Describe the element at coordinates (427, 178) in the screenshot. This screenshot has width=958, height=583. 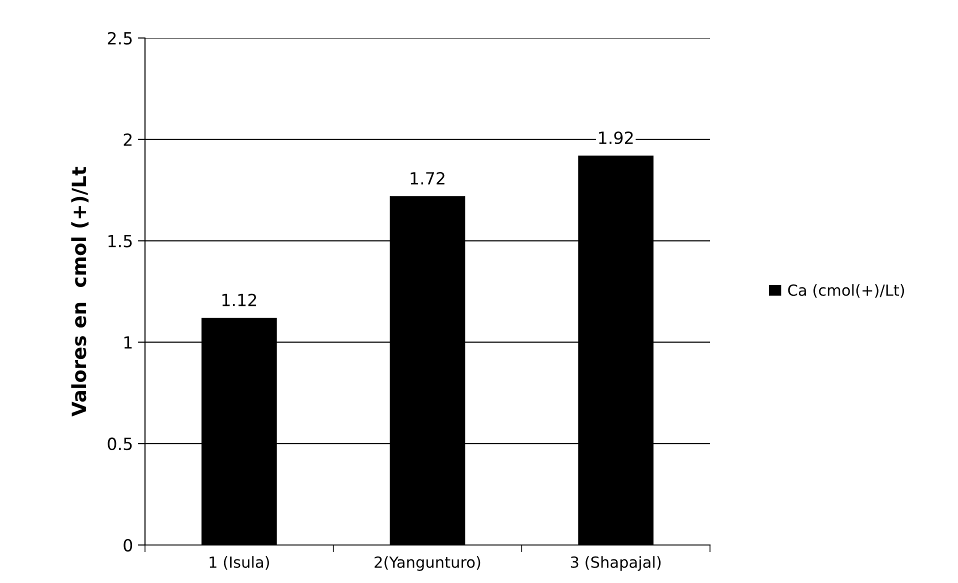
I see `data-label: 1.72` at that location.